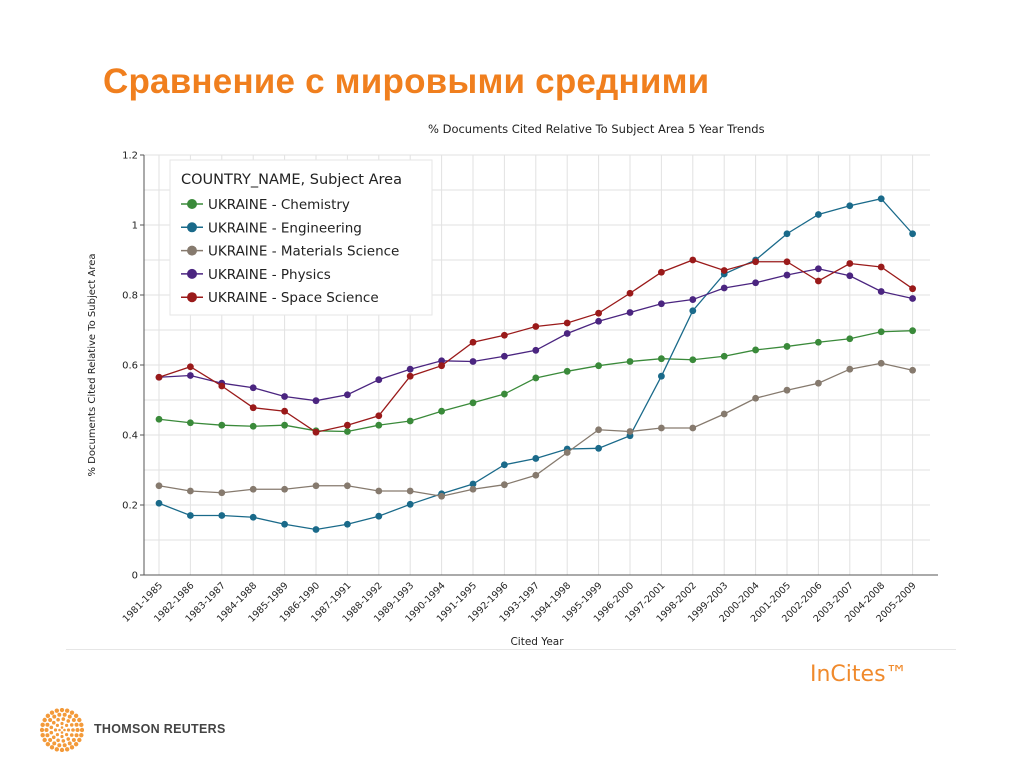  I want to click on legend-item-label: UKRAINE - Chemistry, so click(279, 205).